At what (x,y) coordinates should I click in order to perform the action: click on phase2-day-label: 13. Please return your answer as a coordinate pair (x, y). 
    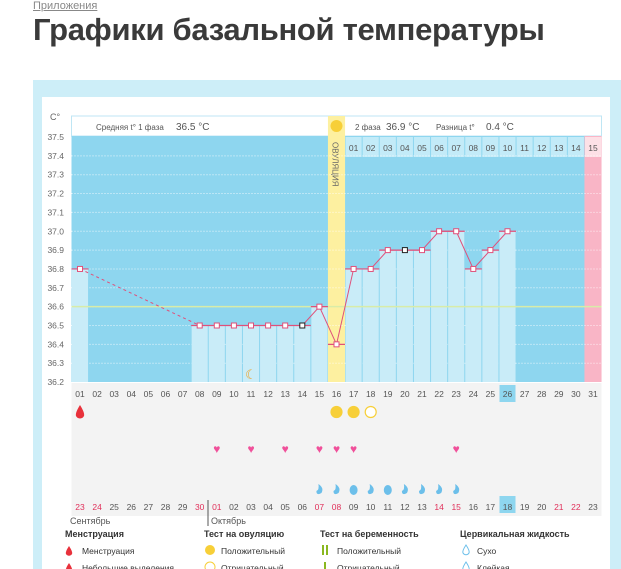
    Looking at the image, I should click on (559, 148).